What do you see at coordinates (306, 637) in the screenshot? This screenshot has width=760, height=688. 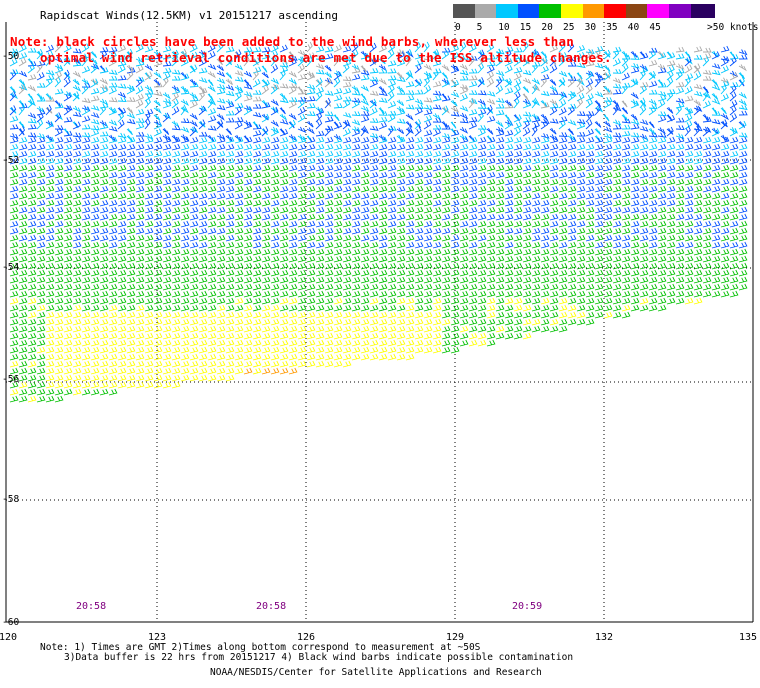 I see `x-tick-label: 126` at bounding box center [306, 637].